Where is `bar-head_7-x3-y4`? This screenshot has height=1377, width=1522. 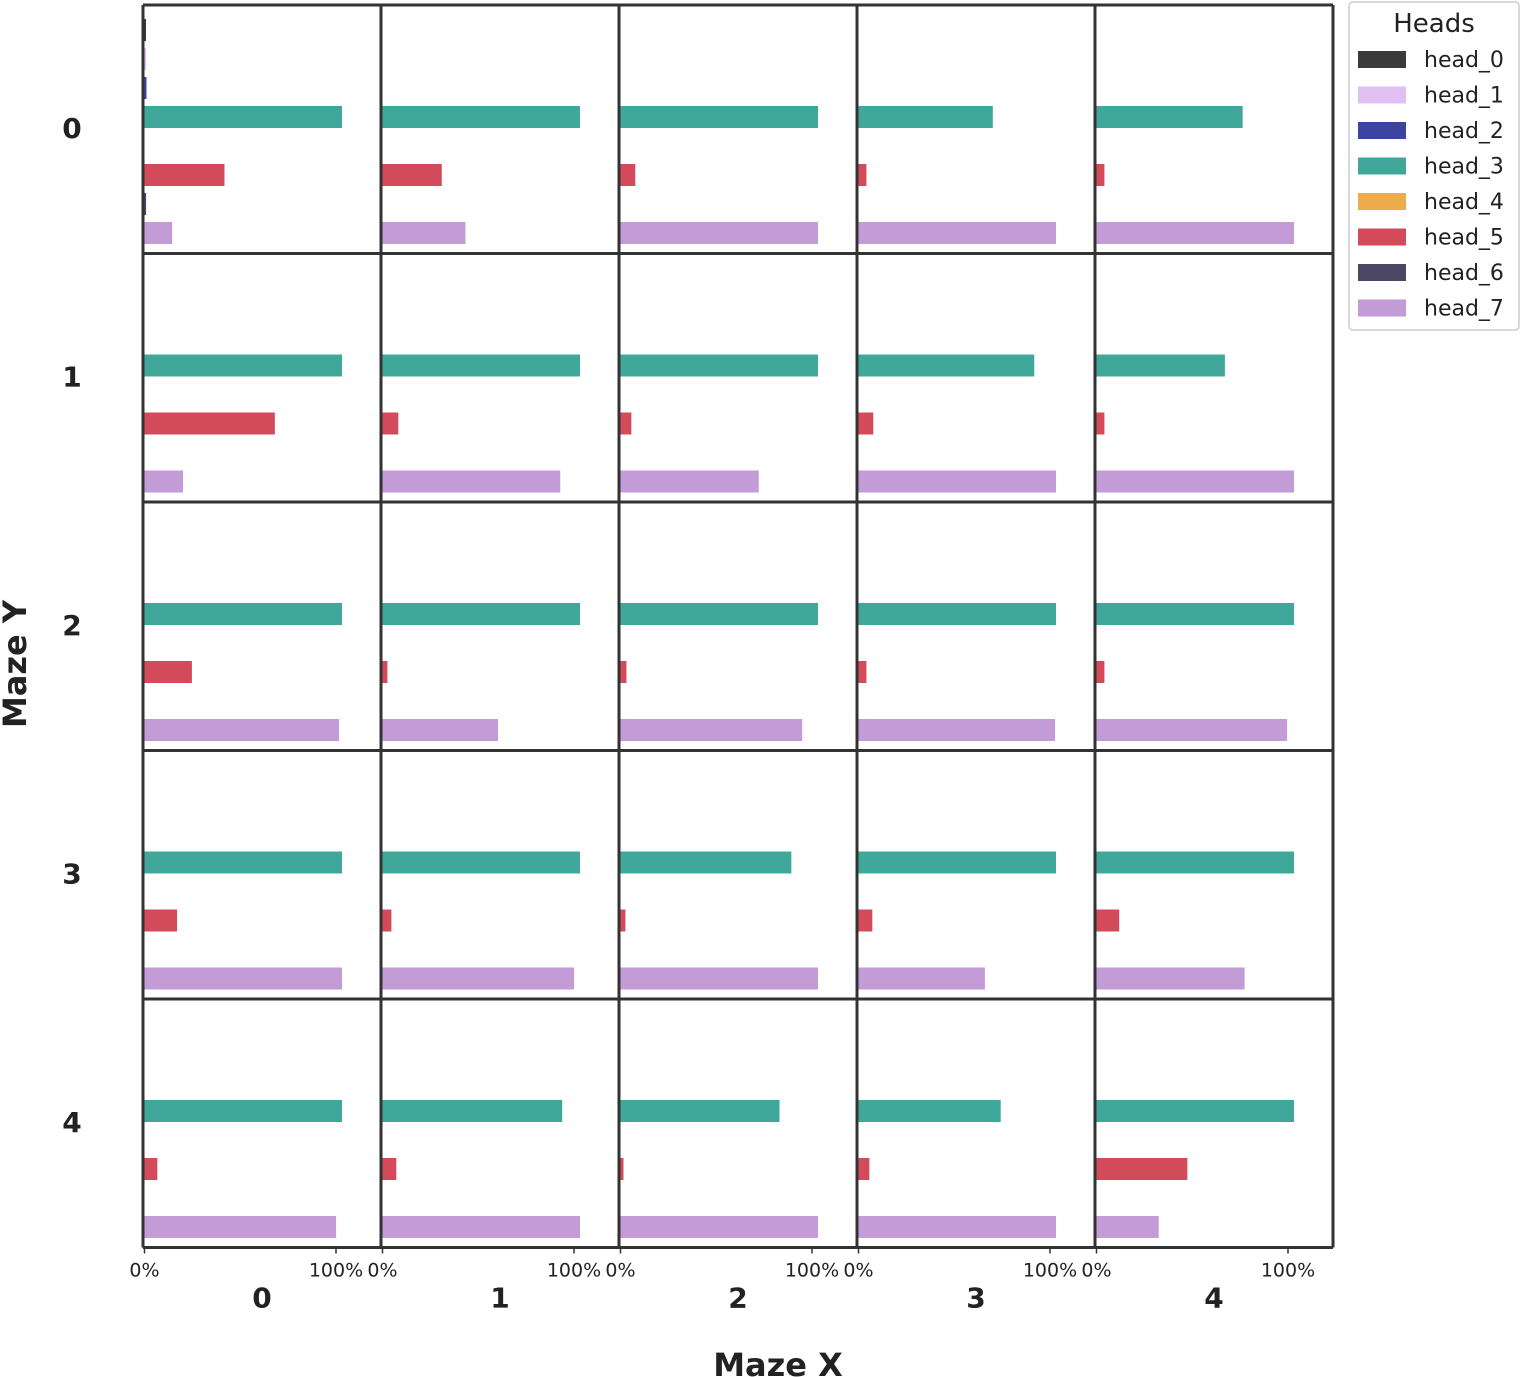 bar-head_7-x3-y4 is located at coordinates (957, 1227).